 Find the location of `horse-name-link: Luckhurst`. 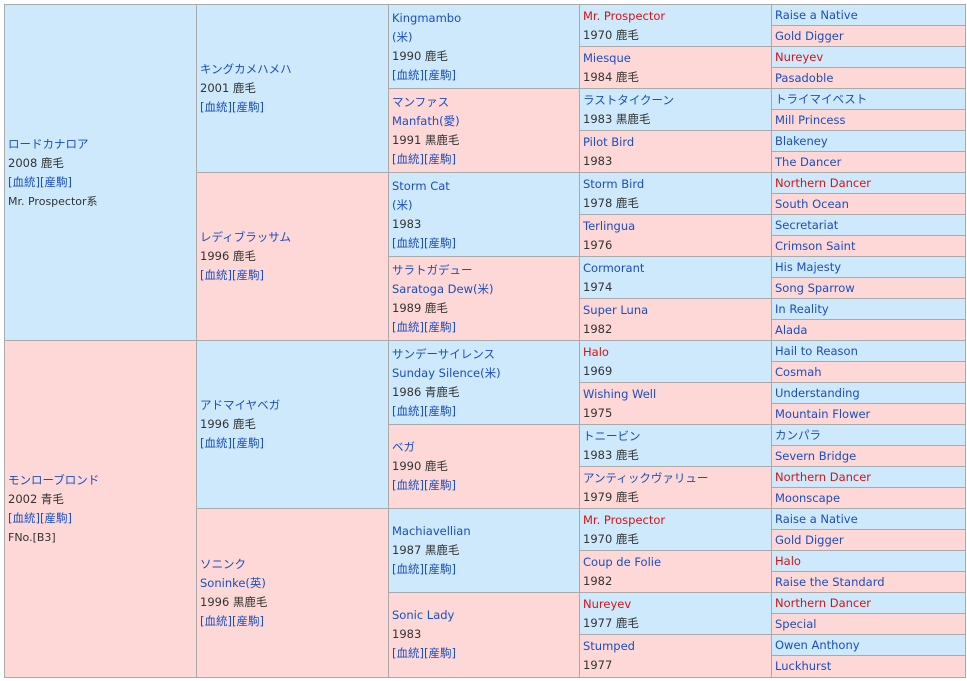

horse-name-link: Luckhurst is located at coordinates (803, 665).